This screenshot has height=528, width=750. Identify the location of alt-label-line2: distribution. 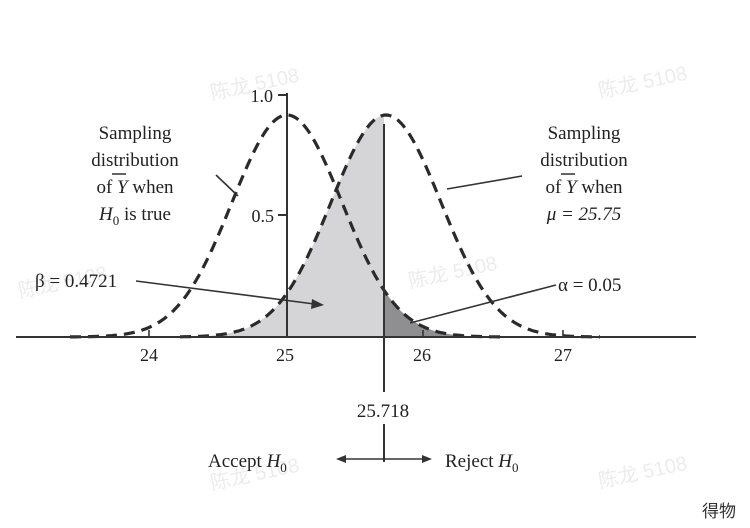
(584, 160).